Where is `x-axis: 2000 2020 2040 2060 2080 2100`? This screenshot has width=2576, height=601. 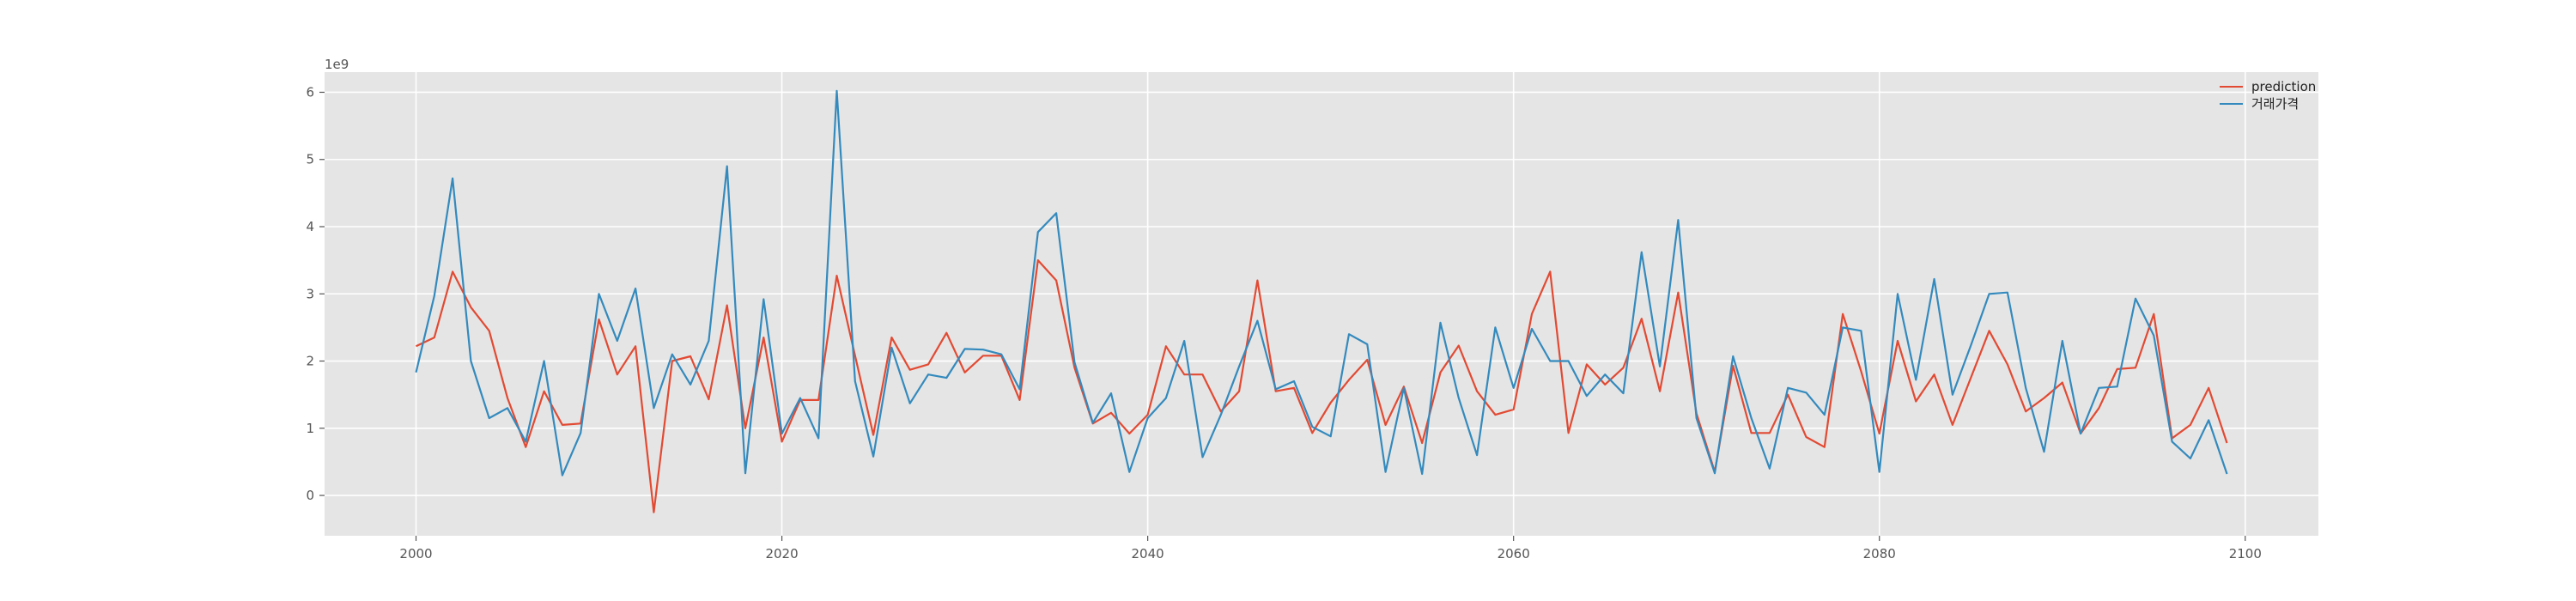
x-axis: 2000 2020 2040 2060 2080 2100 is located at coordinates (1330, 549).